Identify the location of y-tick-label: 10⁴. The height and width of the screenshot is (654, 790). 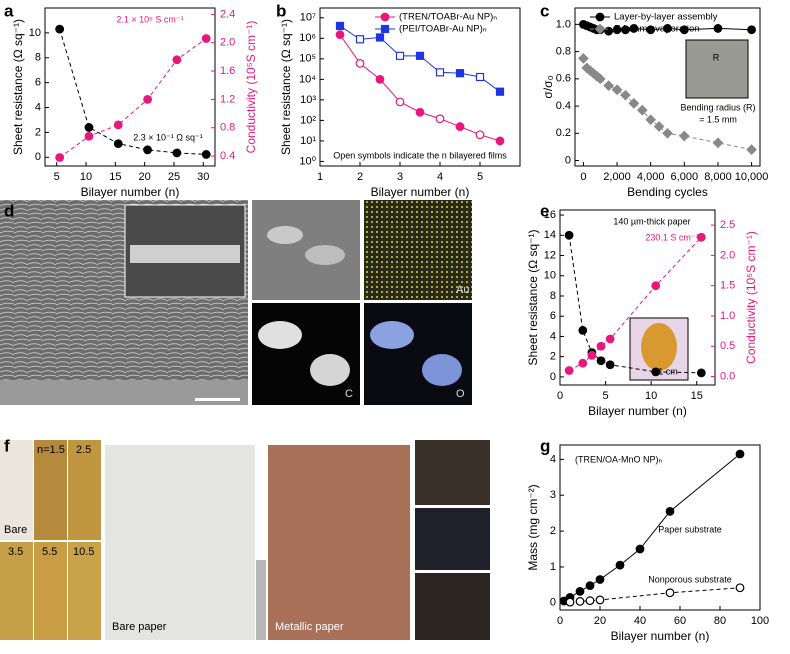
(307, 79).